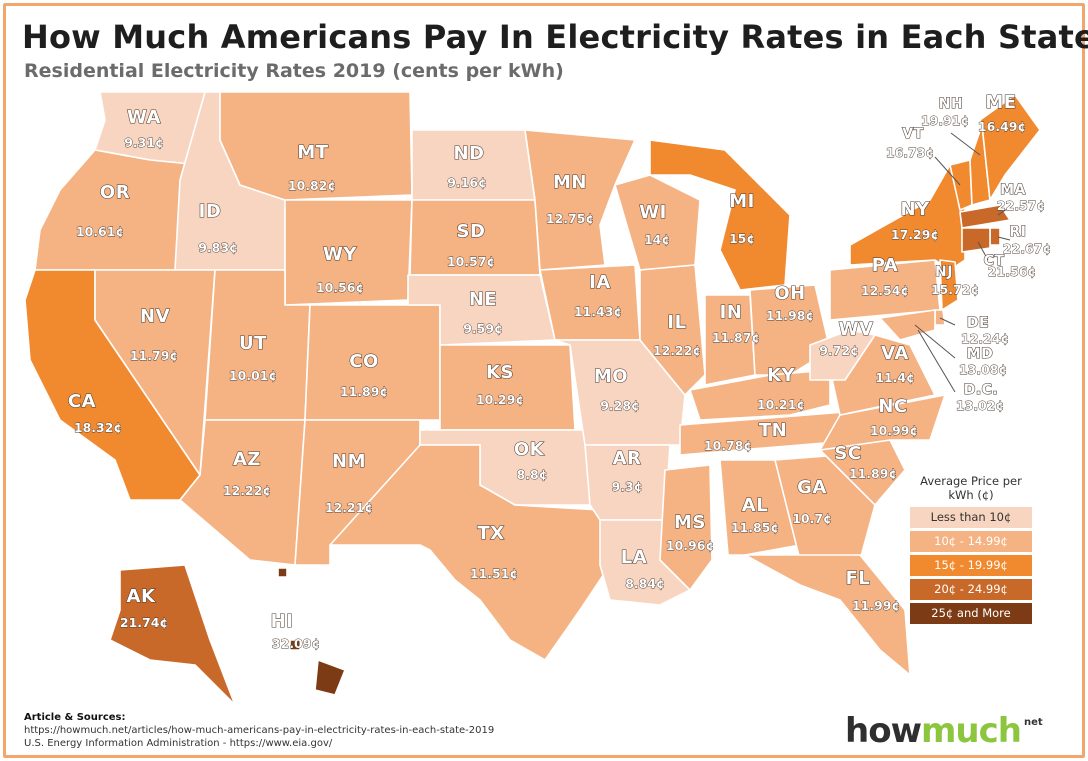 This screenshot has height=761, width=1088. Describe the element at coordinates (500, 399) in the screenshot. I see `state-value-ks: 10.29¢` at that location.